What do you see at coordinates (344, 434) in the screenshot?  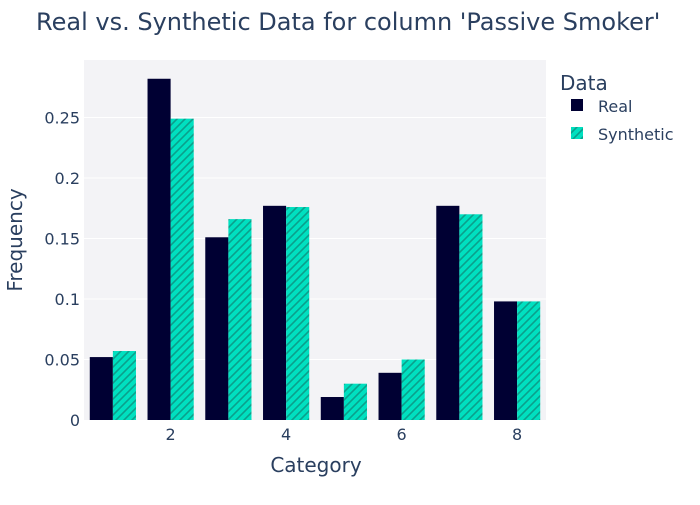 I see `x-axis-ticks: 2 4 6 8` at bounding box center [344, 434].